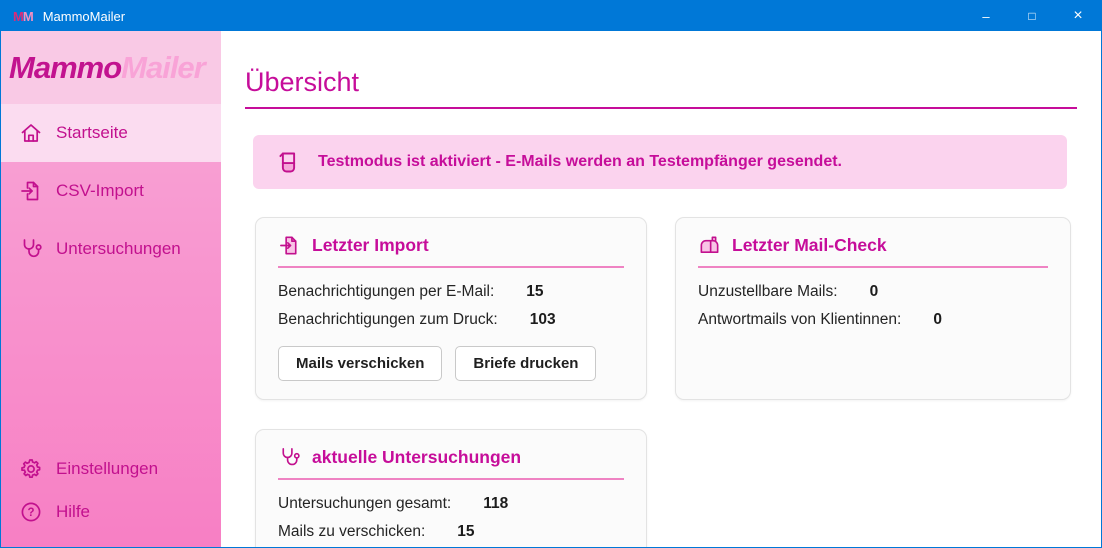  What do you see at coordinates (496, 503) in the screenshot?
I see `stat-value: 118` at bounding box center [496, 503].